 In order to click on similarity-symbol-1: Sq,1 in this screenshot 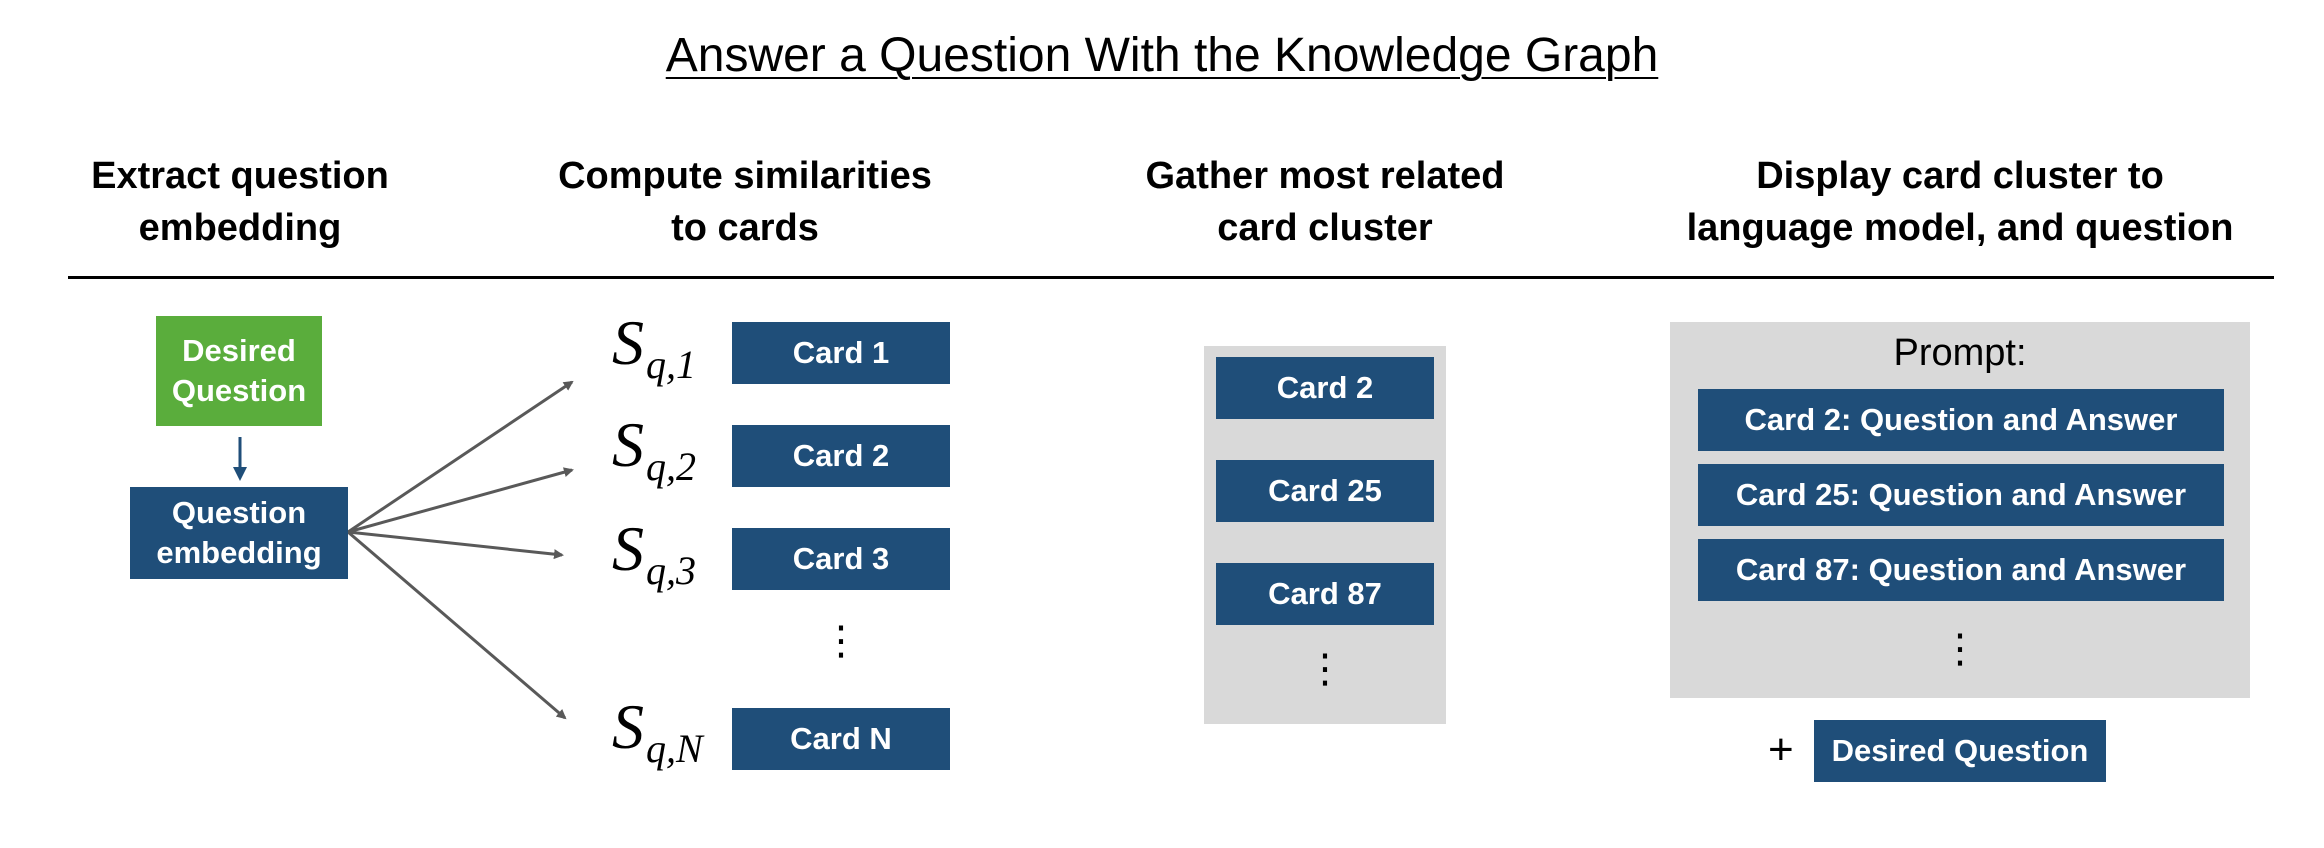, I will do `click(654, 346)`.